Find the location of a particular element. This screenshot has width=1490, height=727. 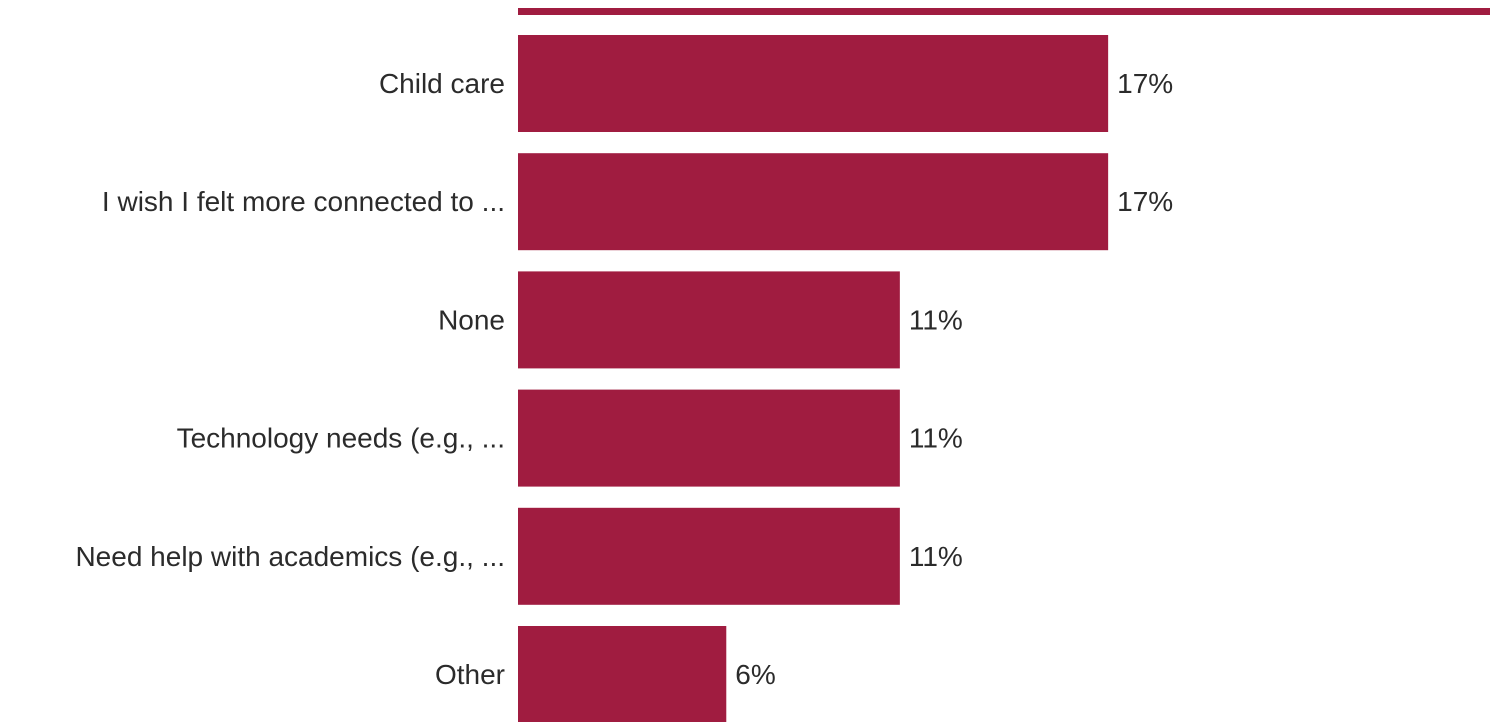

top-clipped-bar is located at coordinates (1004, 11).